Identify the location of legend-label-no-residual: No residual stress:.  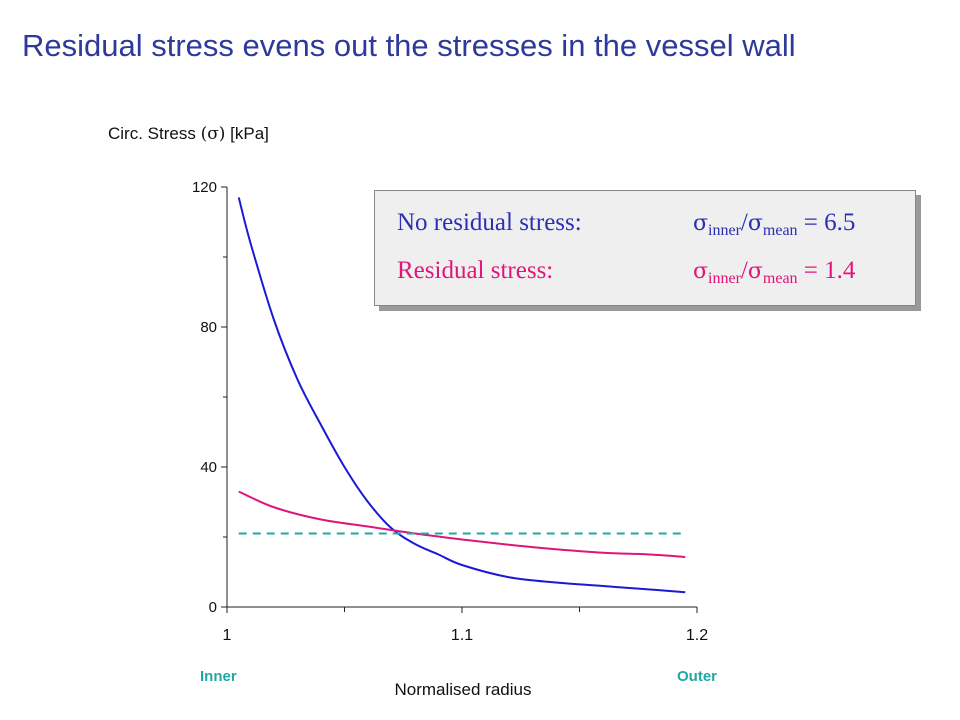
(489, 222).